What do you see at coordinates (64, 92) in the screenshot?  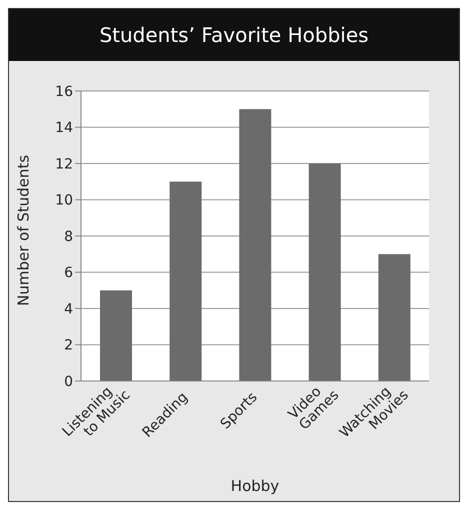 I see `y-tick-label: 16` at bounding box center [64, 92].